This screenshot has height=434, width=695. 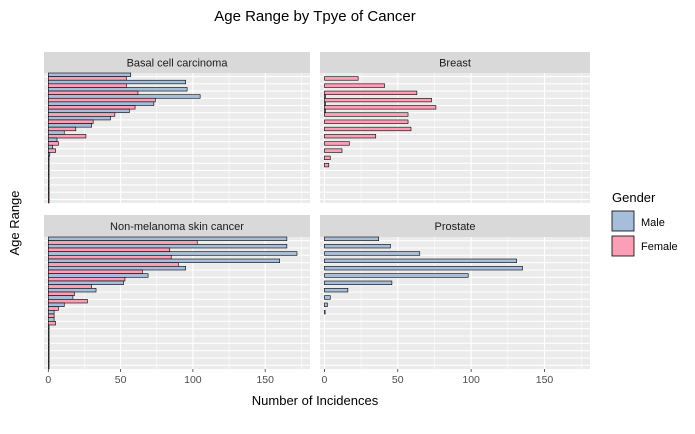 I want to click on legend-title: Gender, so click(x=634, y=197).